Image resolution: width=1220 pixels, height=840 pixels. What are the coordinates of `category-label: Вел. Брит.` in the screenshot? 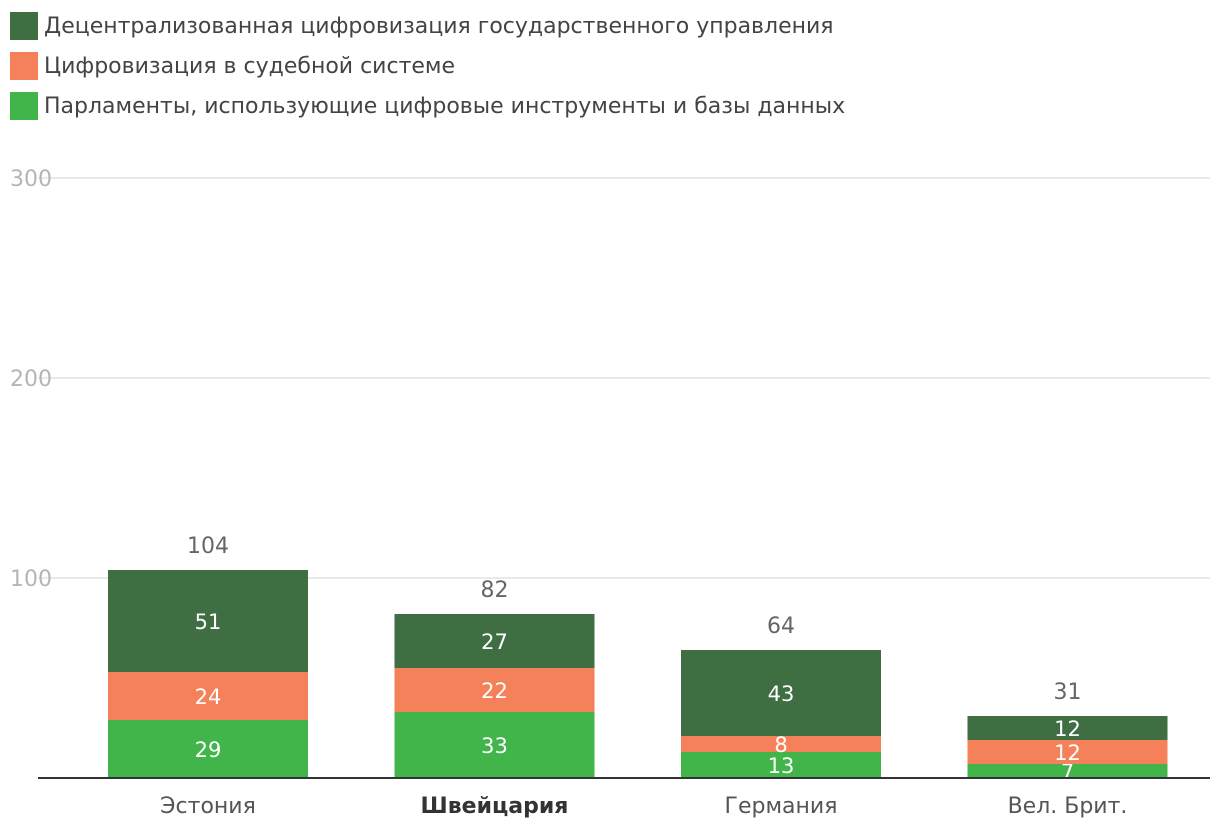 It's located at (1068, 806).